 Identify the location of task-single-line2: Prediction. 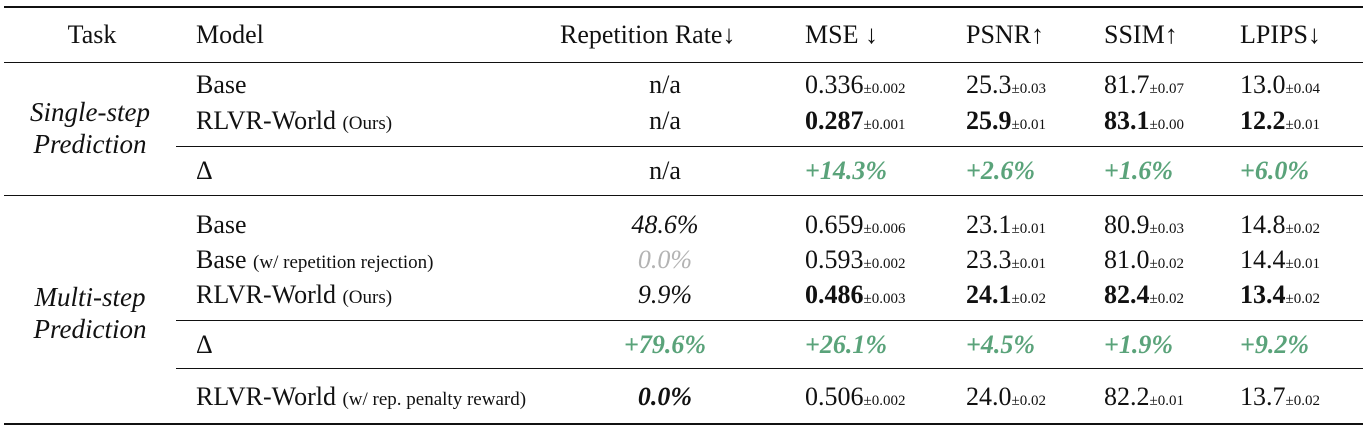
(90, 144).